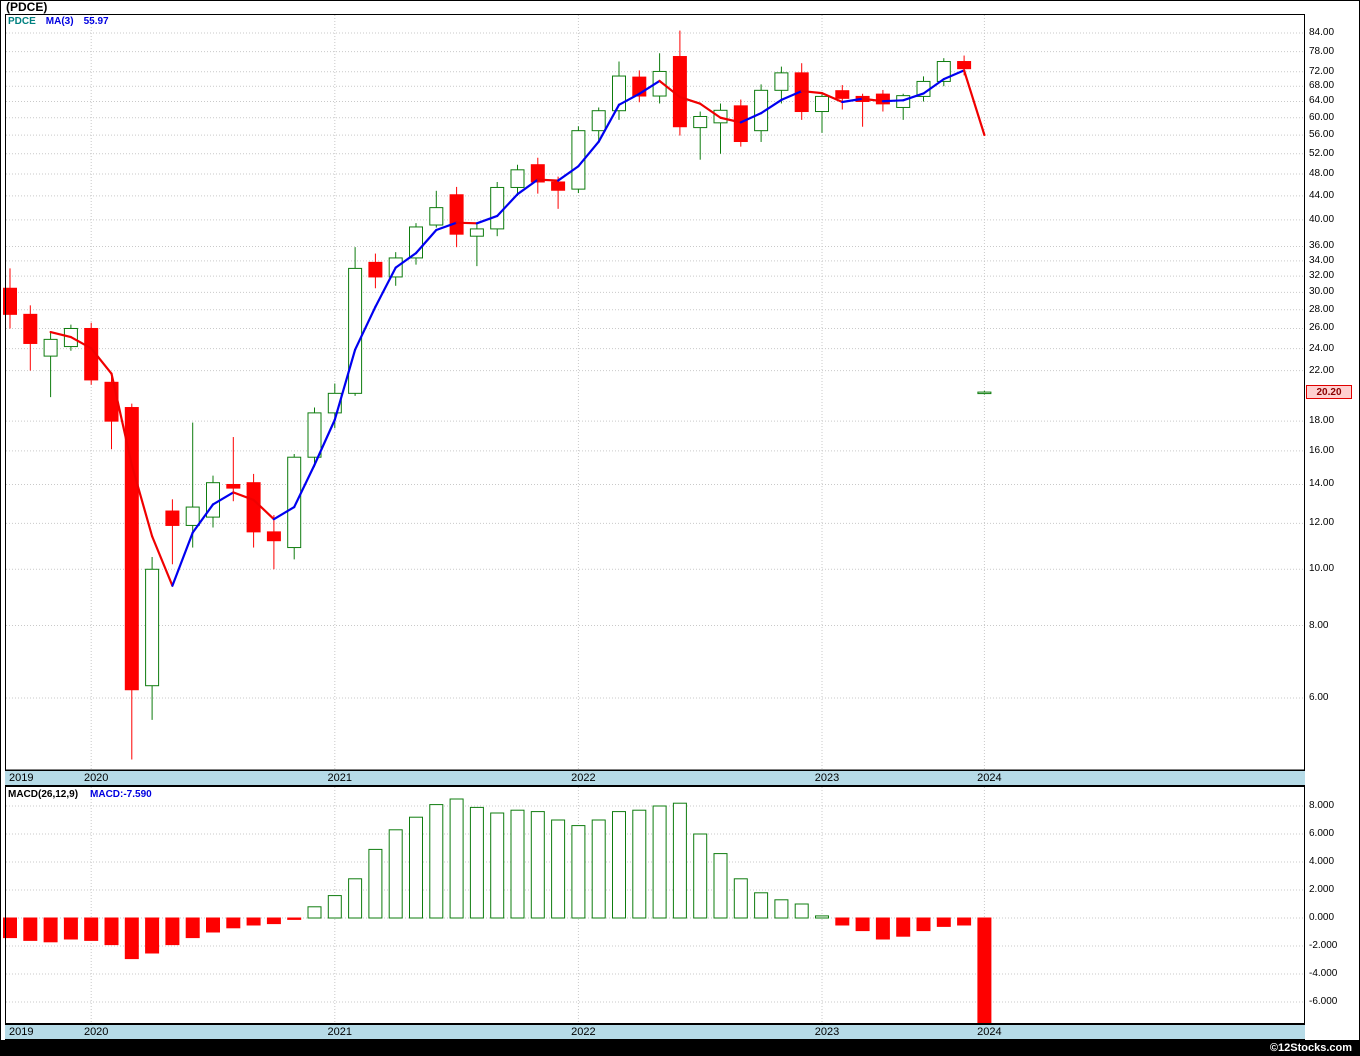 This screenshot has height=1056, width=1360. What do you see at coordinates (86, 794) in the screenshot?
I see `macd-legend: MACD(26,12,9) MACD:-7.590` at bounding box center [86, 794].